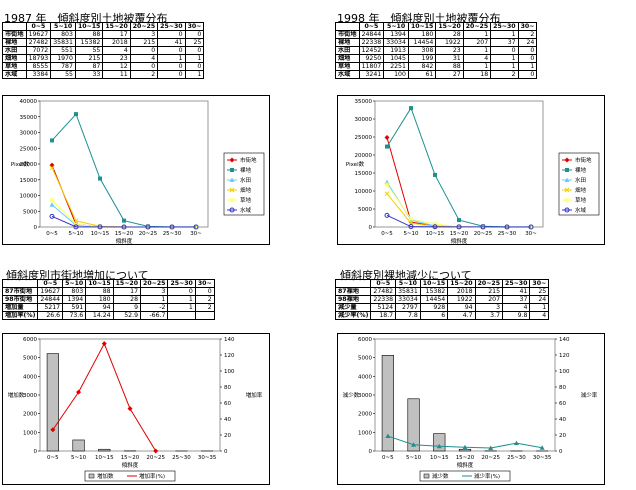  Describe the element at coordinates (116, 66) in the screenshot. I see `table-cell: 12` at that location.